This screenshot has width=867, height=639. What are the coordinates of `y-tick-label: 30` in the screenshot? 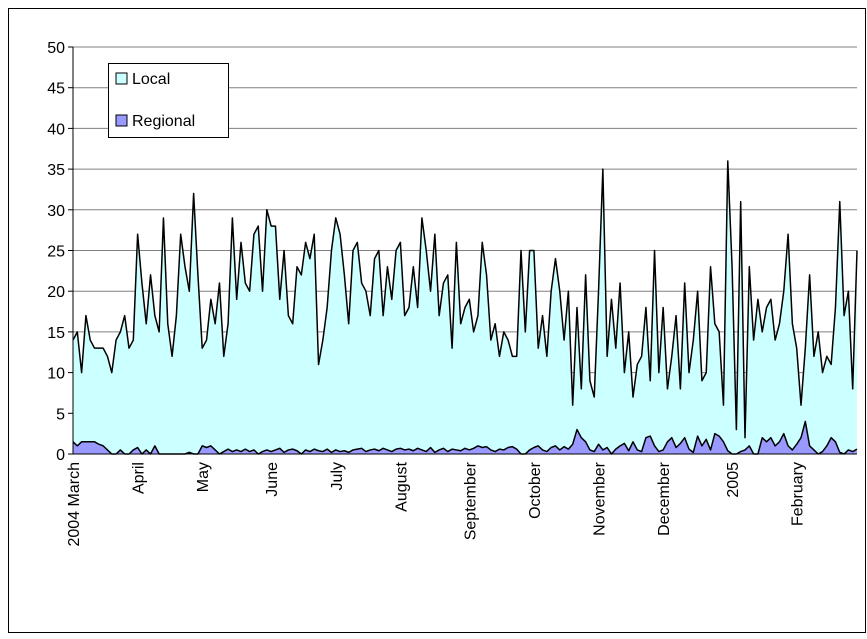 It's located at (56, 211).